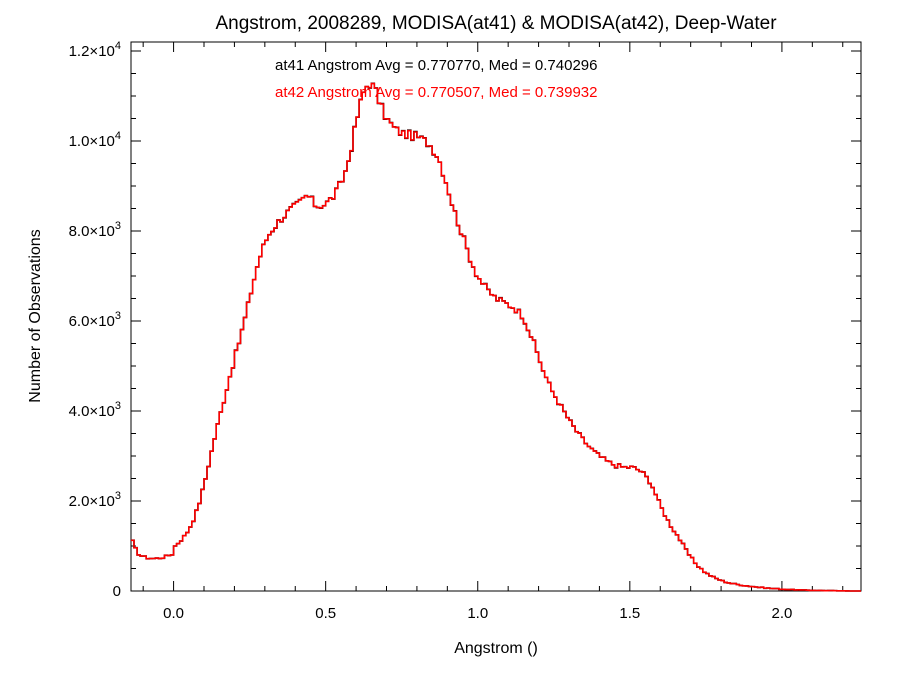 The height and width of the screenshot is (675, 900). Describe the element at coordinates (629, 613) in the screenshot. I see `x-tick-label: 1.5` at that location.